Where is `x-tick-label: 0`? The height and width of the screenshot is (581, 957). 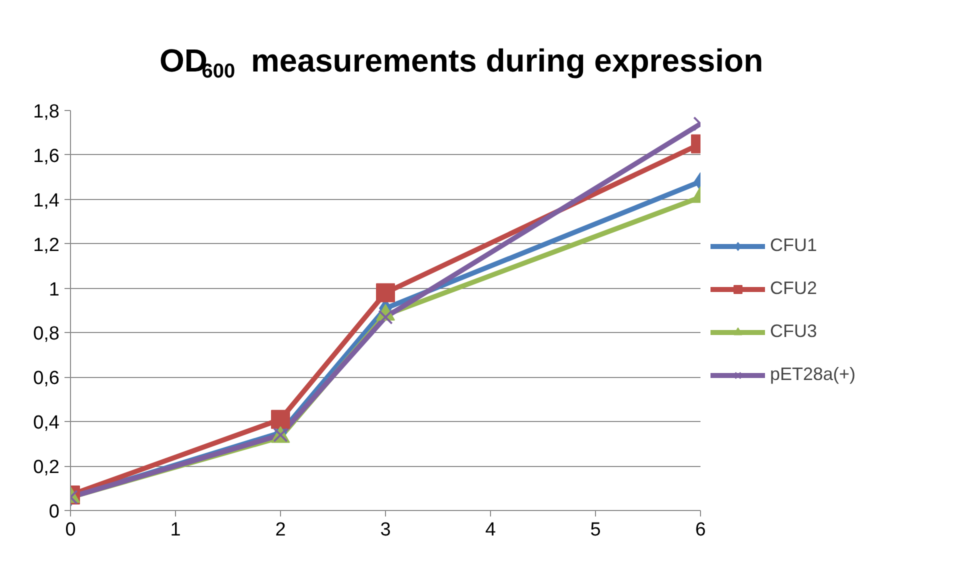
x-tick-label: 0 is located at coordinates (70, 530).